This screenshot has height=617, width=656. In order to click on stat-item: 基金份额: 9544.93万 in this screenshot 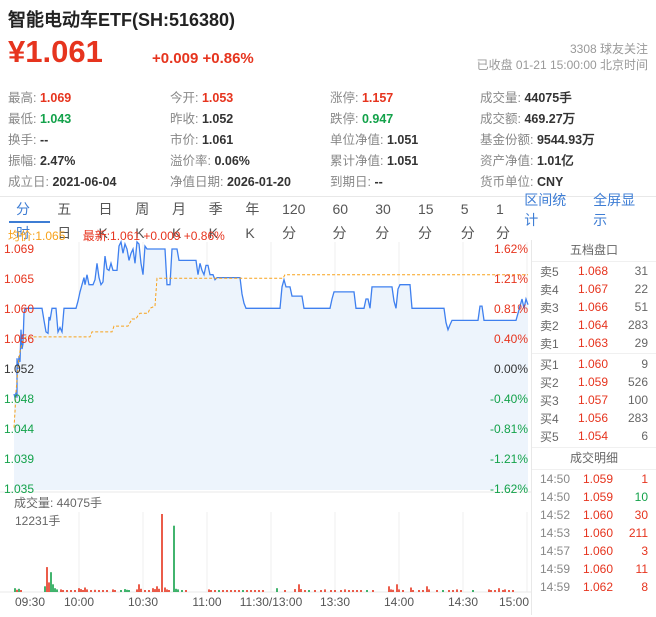, I will do `click(566, 139)`.